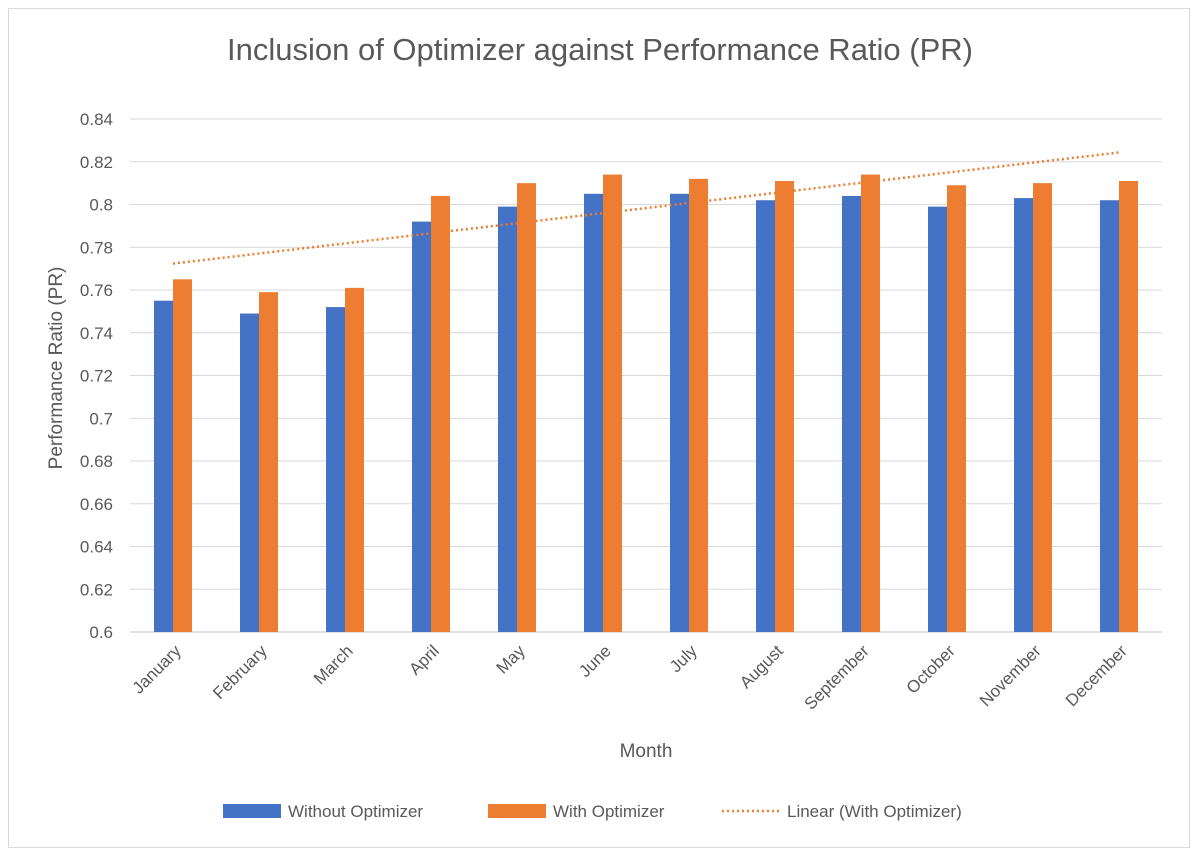 This screenshot has width=1200, height=860. What do you see at coordinates (96, 333) in the screenshot?
I see `y-tick-label: 0.74` at bounding box center [96, 333].